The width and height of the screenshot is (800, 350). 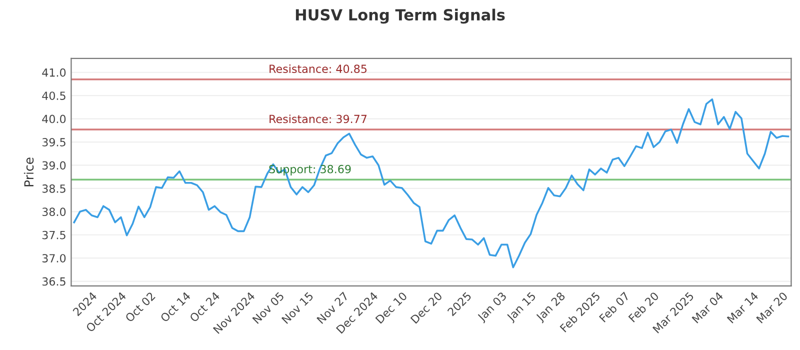 I want to click on x-tick-label: Dec 20, so click(x=426, y=307).